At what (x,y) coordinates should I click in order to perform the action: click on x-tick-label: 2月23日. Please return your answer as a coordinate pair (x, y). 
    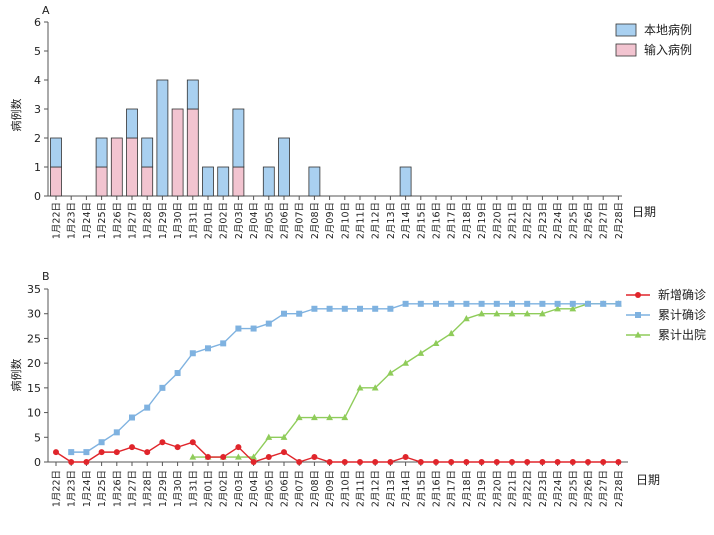
    Looking at the image, I should click on (543, 220).